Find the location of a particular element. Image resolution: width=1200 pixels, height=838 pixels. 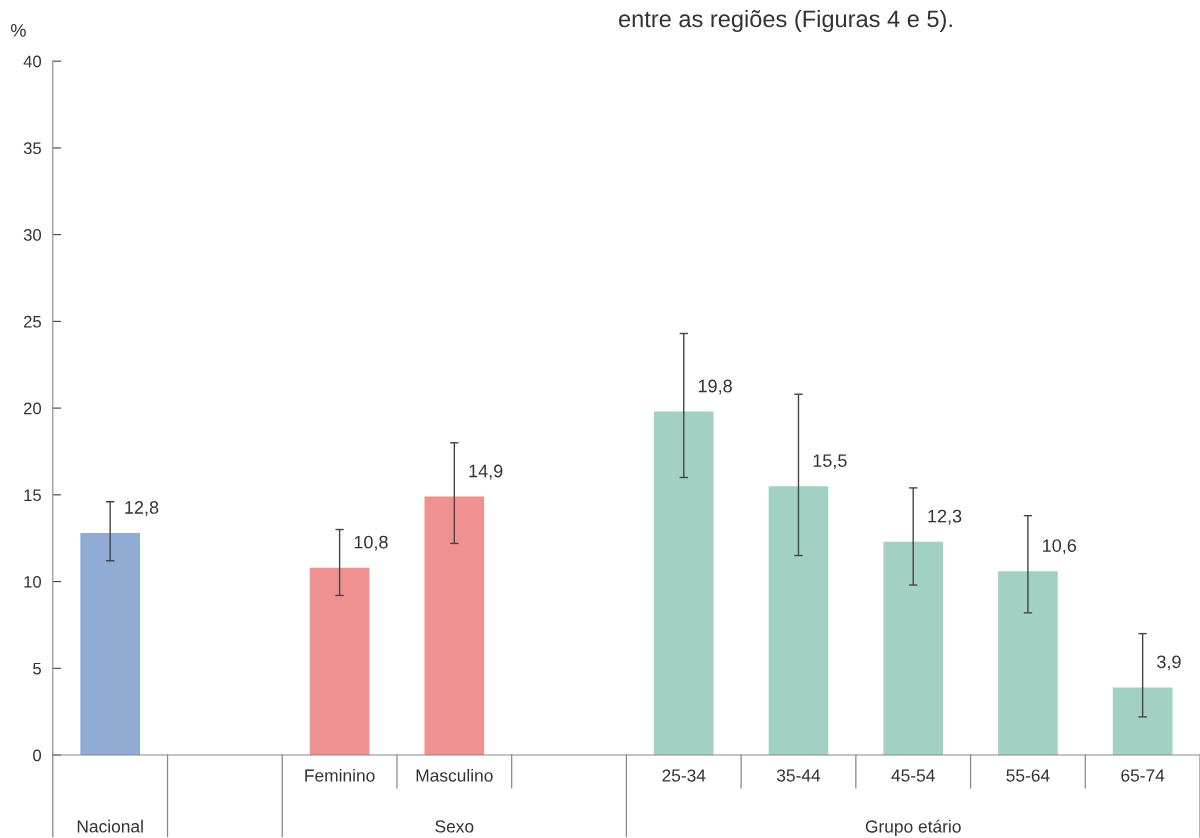

x-tick-label: 55-64 is located at coordinates (1028, 775).